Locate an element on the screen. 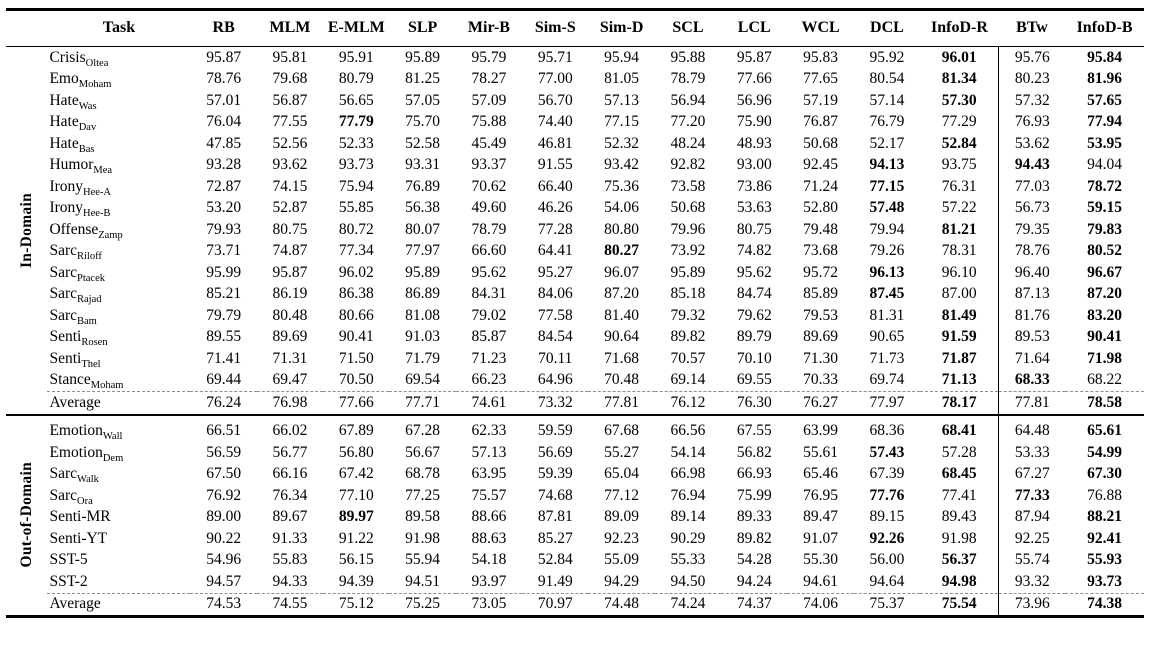 The width and height of the screenshot is (1150, 646). metric-value: 80.66 is located at coordinates (356, 315).